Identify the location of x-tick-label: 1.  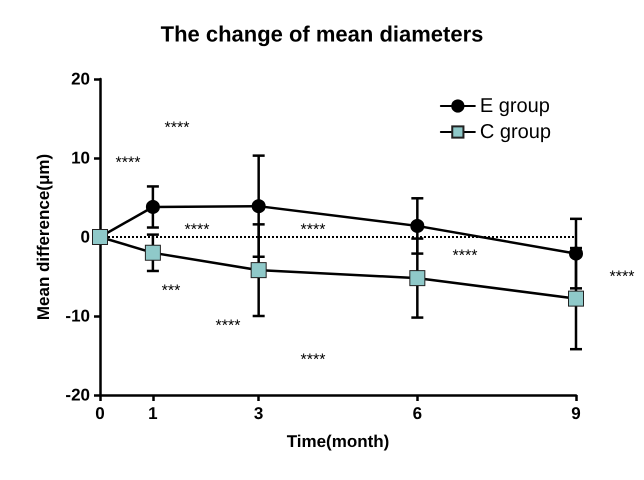
(153, 413).